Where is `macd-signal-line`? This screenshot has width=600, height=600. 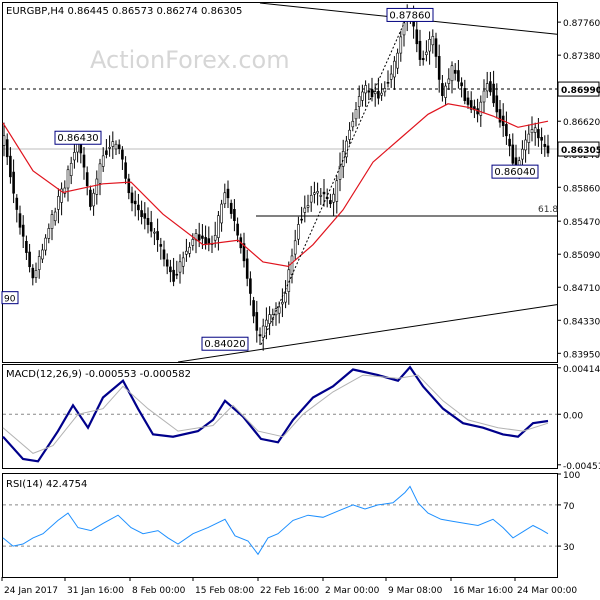
macd-signal-line is located at coordinates (275, 414).